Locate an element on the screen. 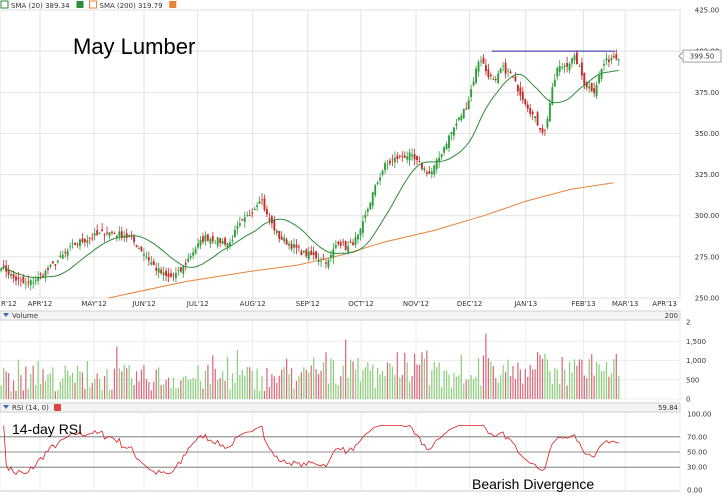  rsi-line is located at coordinates (311, 450).